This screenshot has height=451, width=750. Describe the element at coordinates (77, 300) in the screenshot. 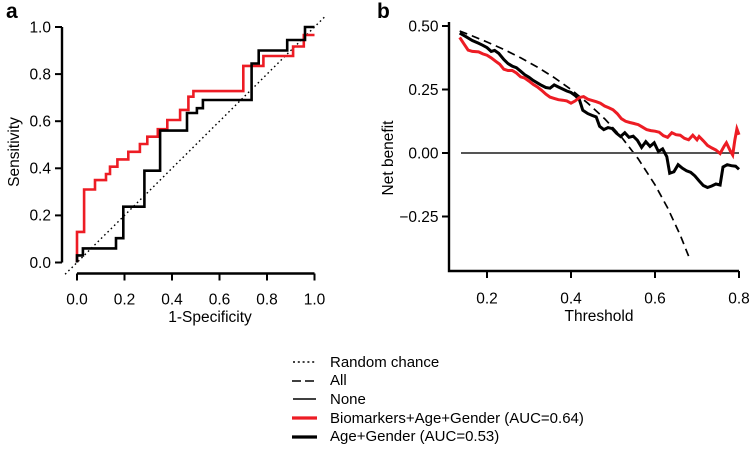

I see `x-tick-label: 0.0` at that location.